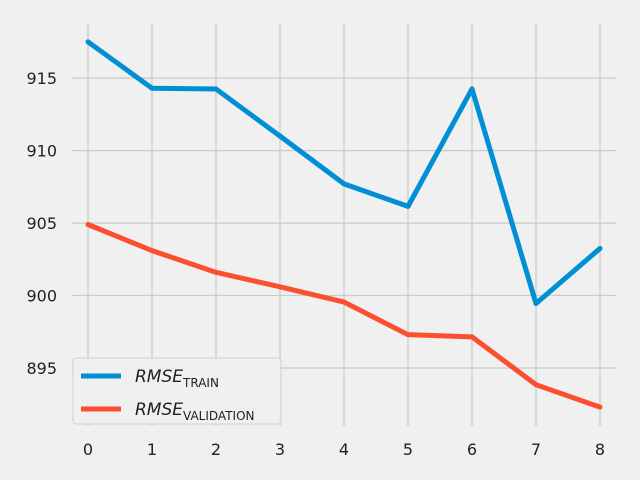 This screenshot has height=480, width=640. I want to click on legend-label: RMSEVALIDATION, so click(195, 411).